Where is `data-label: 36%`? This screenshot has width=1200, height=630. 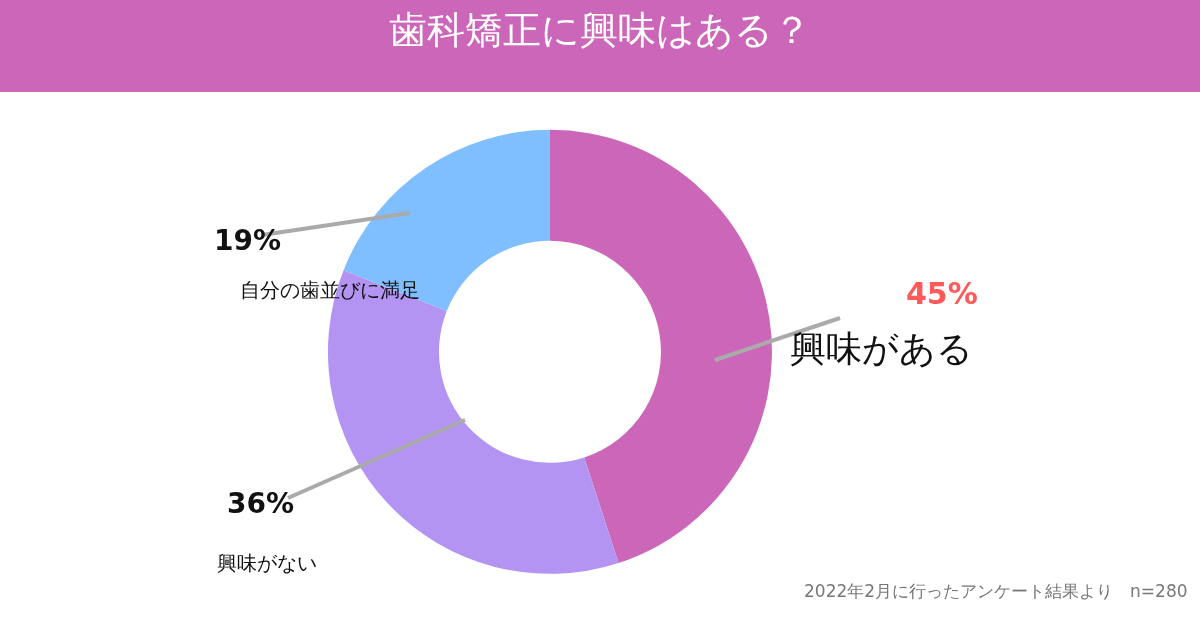
data-label: 36% is located at coordinates (261, 503).